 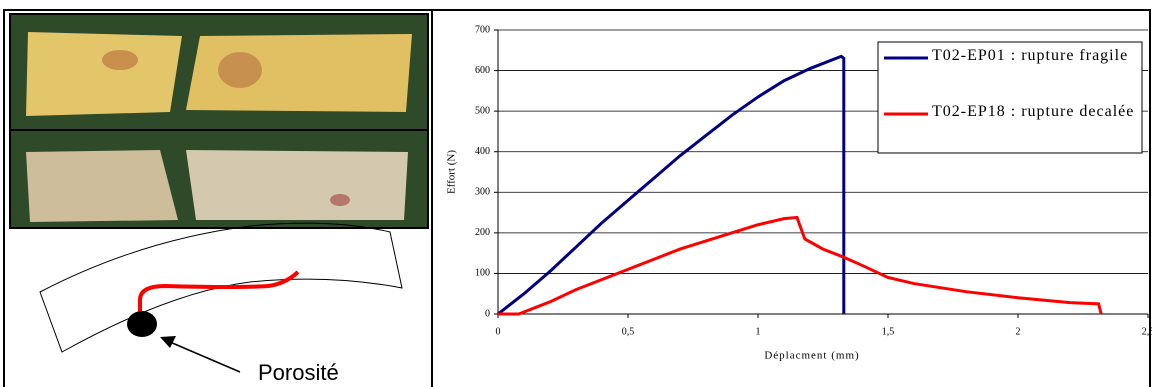 I want to click on annotation: Porosité, so click(x=298, y=372).